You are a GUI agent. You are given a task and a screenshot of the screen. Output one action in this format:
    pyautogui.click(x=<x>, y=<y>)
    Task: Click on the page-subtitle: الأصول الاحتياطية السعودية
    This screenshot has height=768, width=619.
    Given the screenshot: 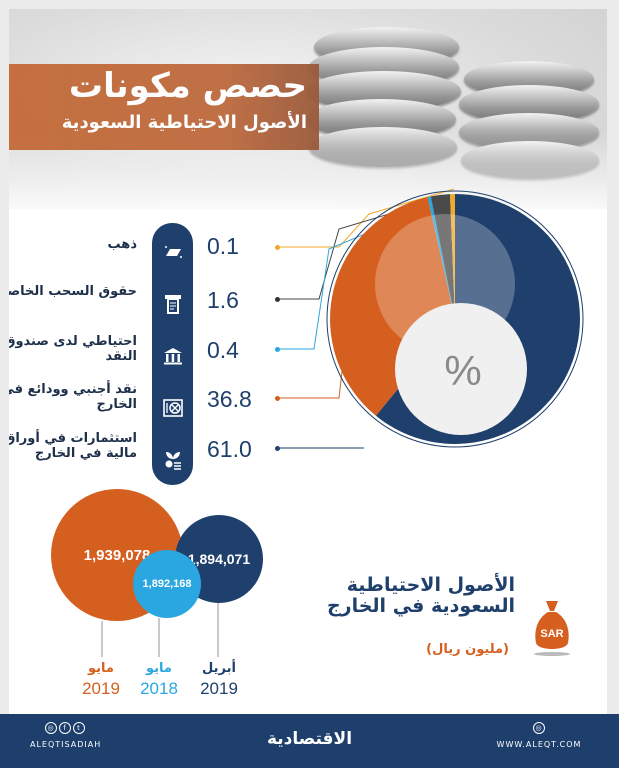 What is the action you would take?
    pyautogui.click(x=184, y=122)
    